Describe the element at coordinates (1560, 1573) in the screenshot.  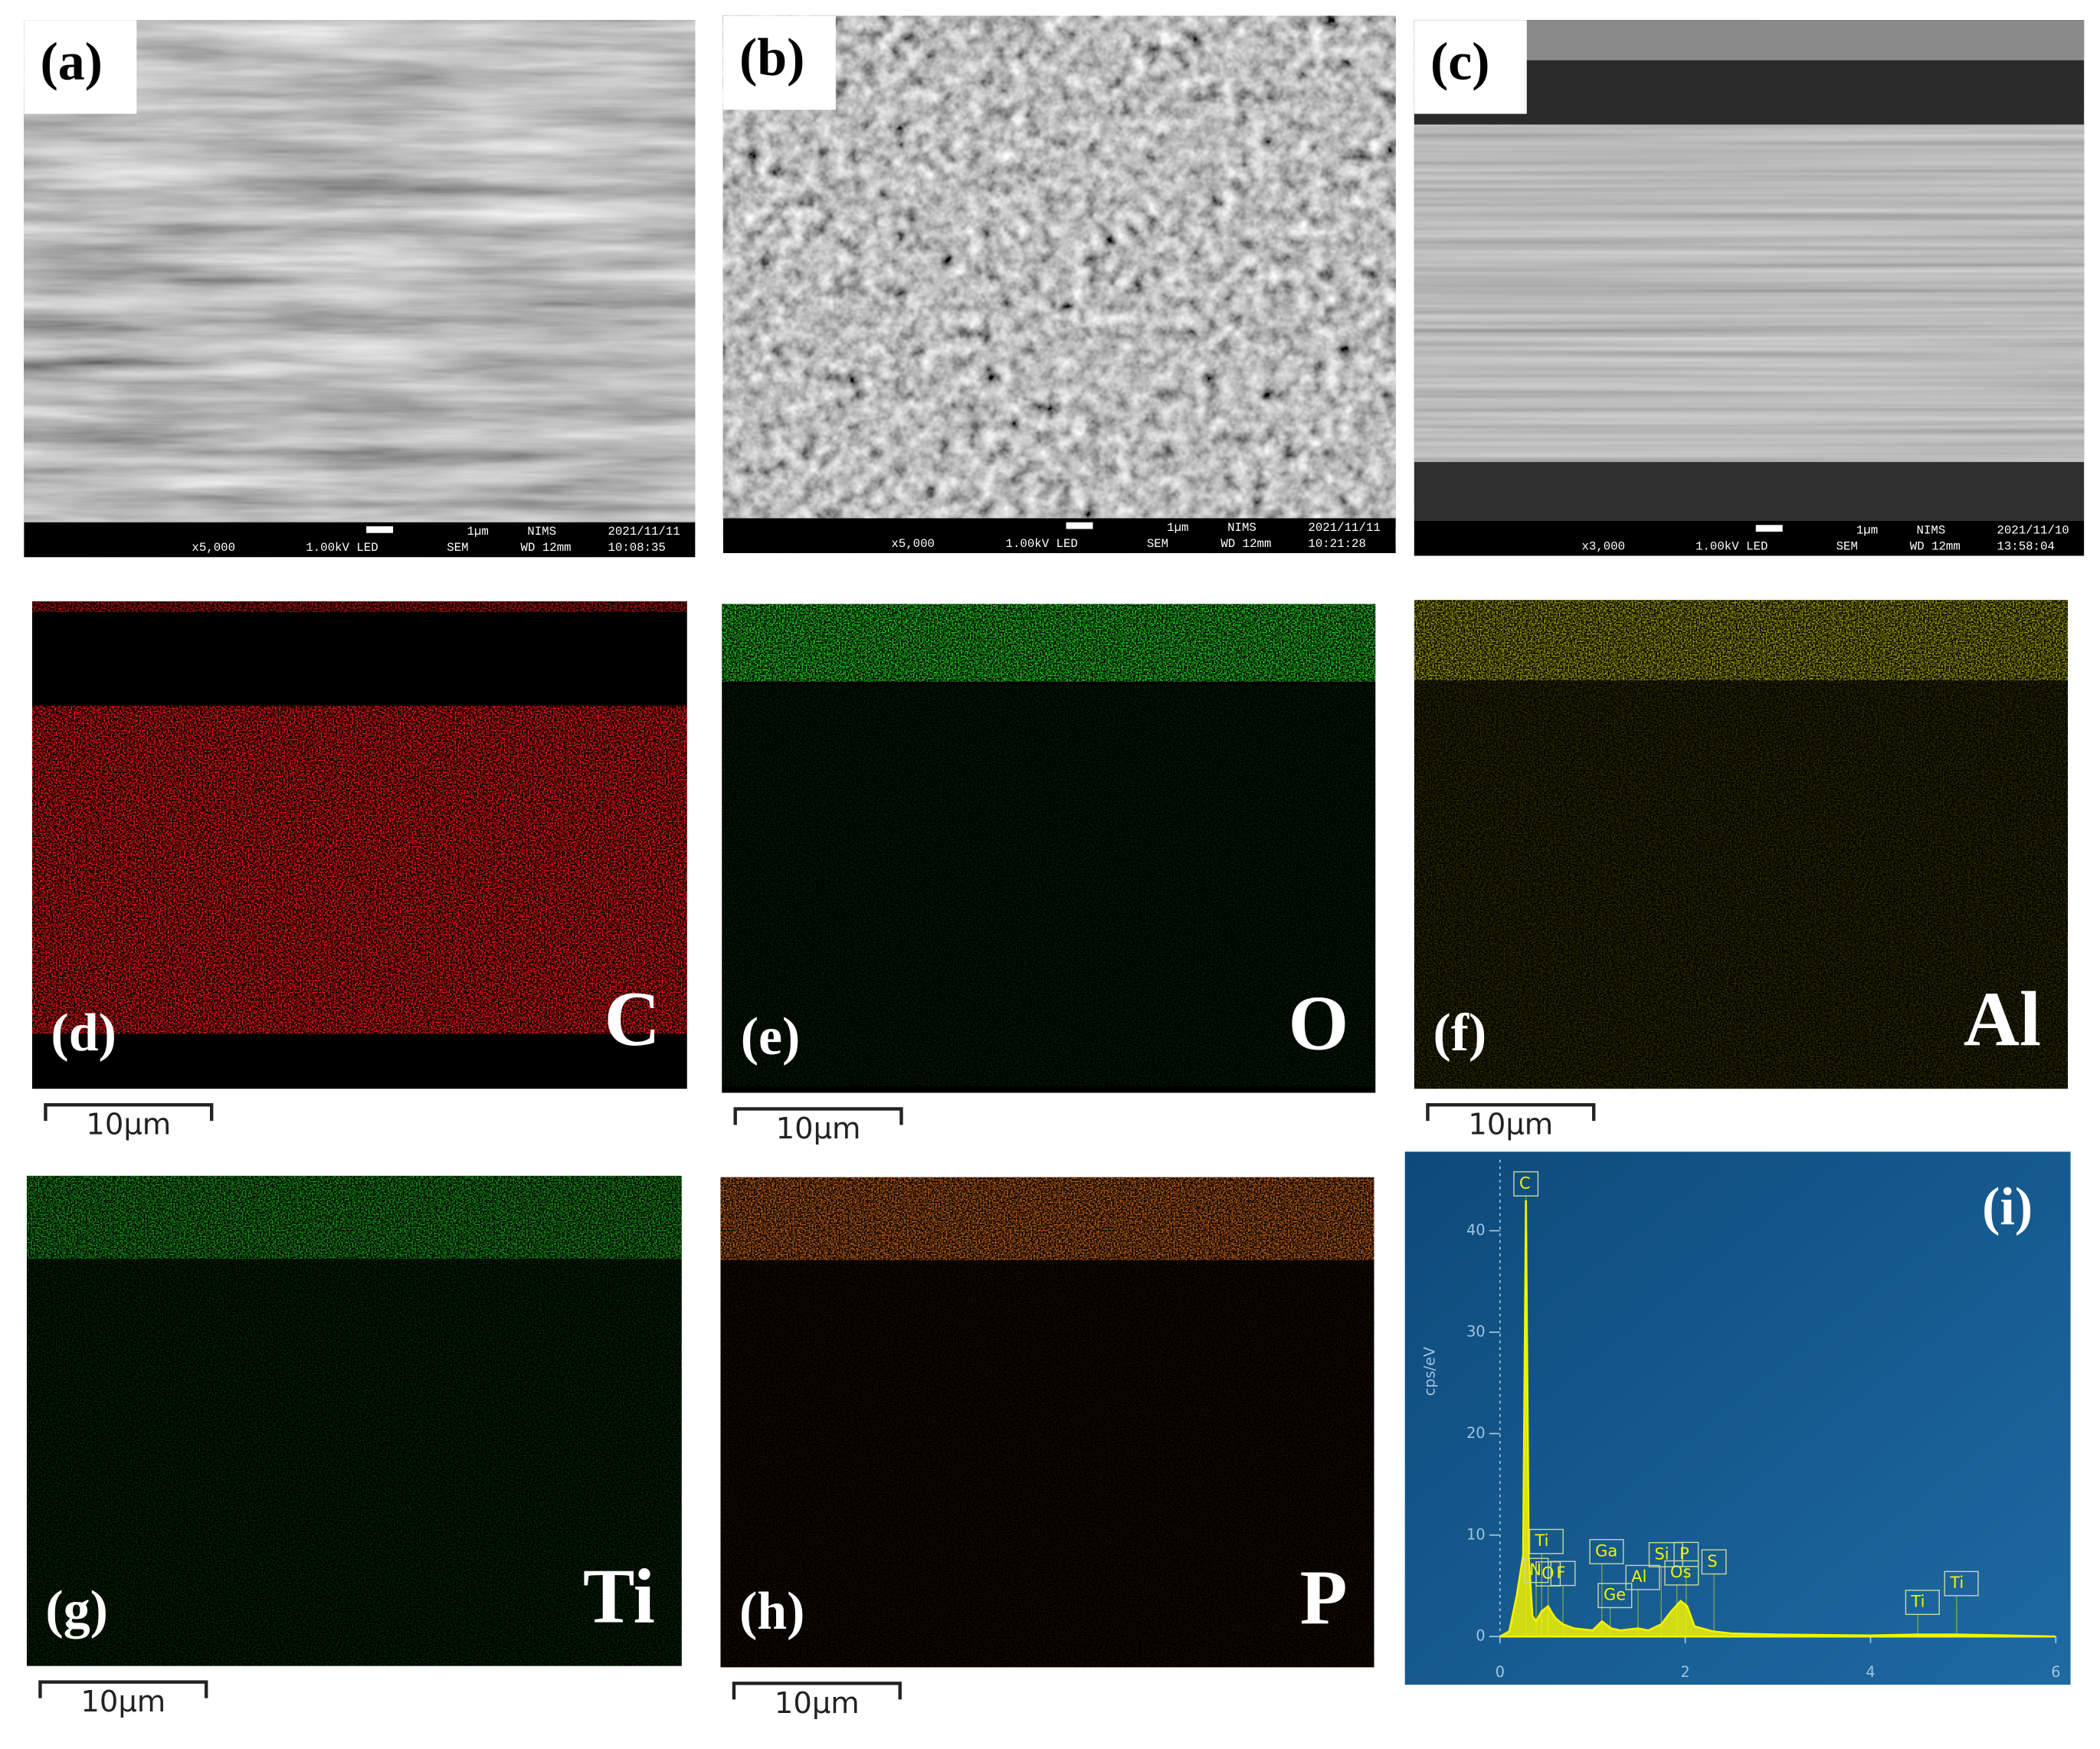
I see `peak-label: F` at that location.